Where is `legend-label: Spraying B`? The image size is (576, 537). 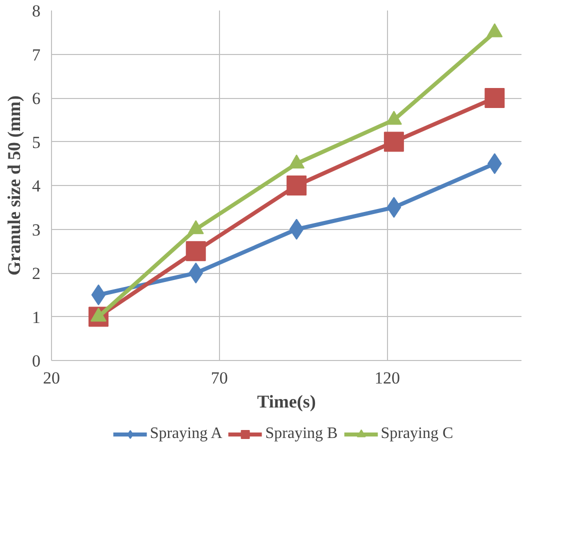
legend-label: Spraying B is located at coordinates (301, 434).